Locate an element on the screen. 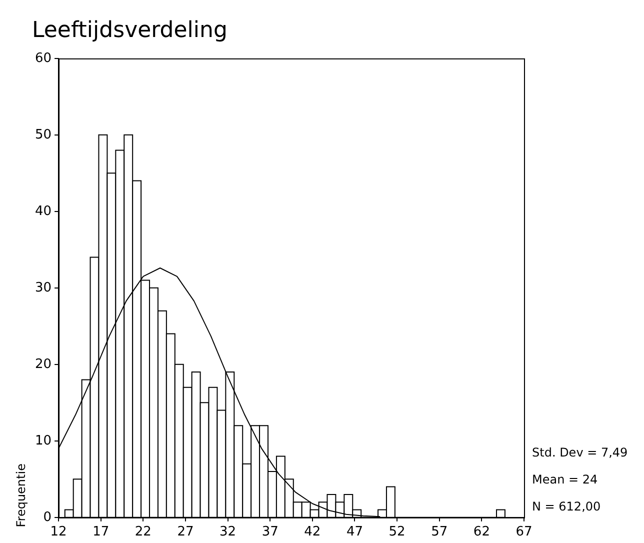 The width and height of the screenshot is (644, 543). x-tick-label: 17 is located at coordinates (101, 532).